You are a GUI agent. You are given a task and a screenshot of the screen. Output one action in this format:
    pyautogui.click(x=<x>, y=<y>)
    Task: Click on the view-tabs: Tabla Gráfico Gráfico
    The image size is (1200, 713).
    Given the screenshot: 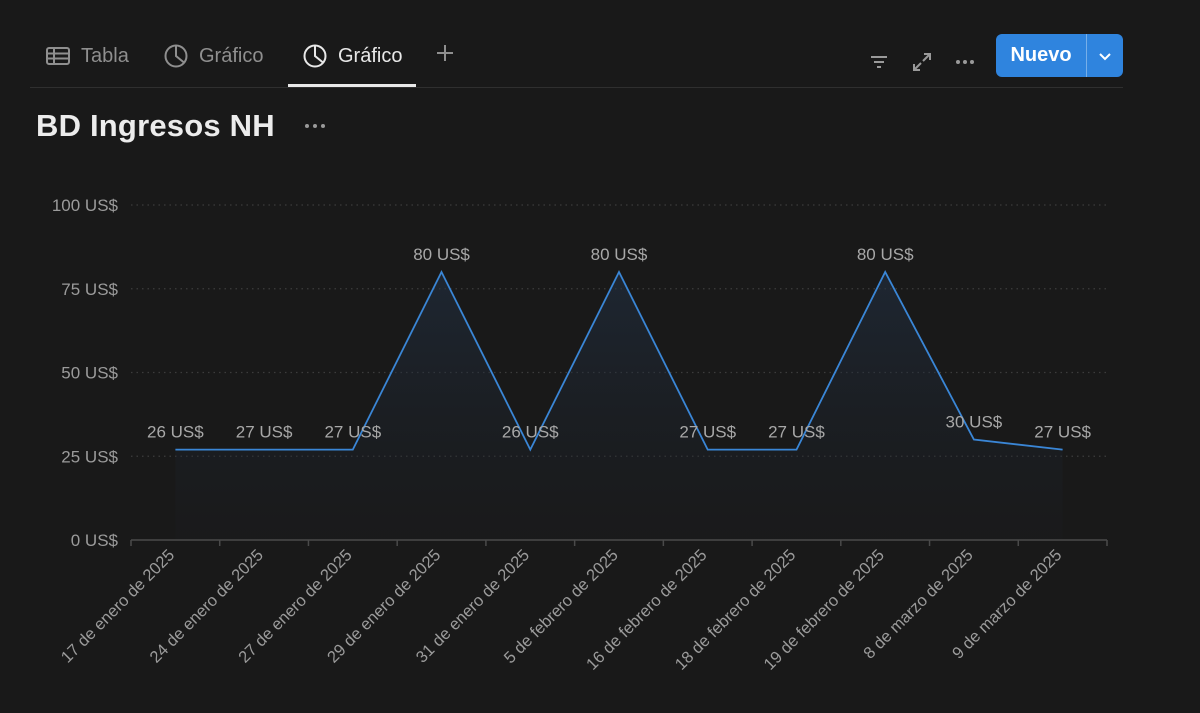 What is the action you would take?
    pyautogui.click(x=576, y=59)
    